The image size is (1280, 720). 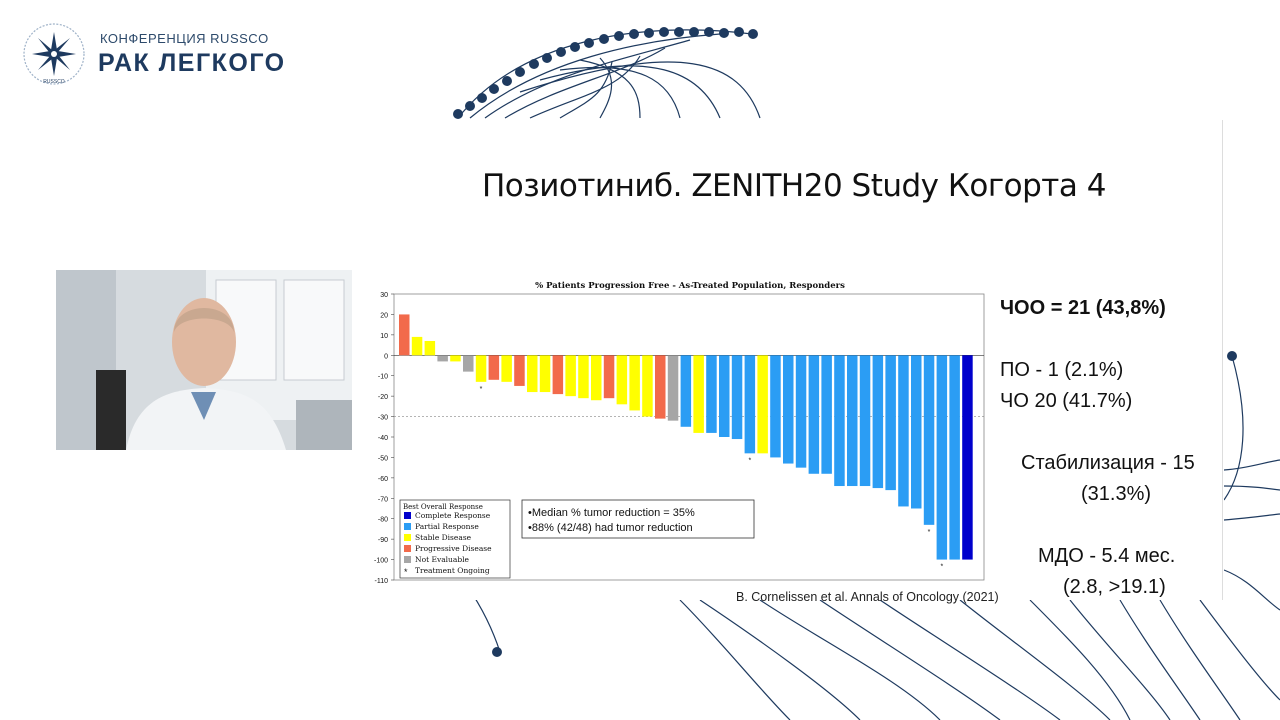 What do you see at coordinates (383, 418) in the screenshot?
I see `y-tick-label: -30` at bounding box center [383, 418].